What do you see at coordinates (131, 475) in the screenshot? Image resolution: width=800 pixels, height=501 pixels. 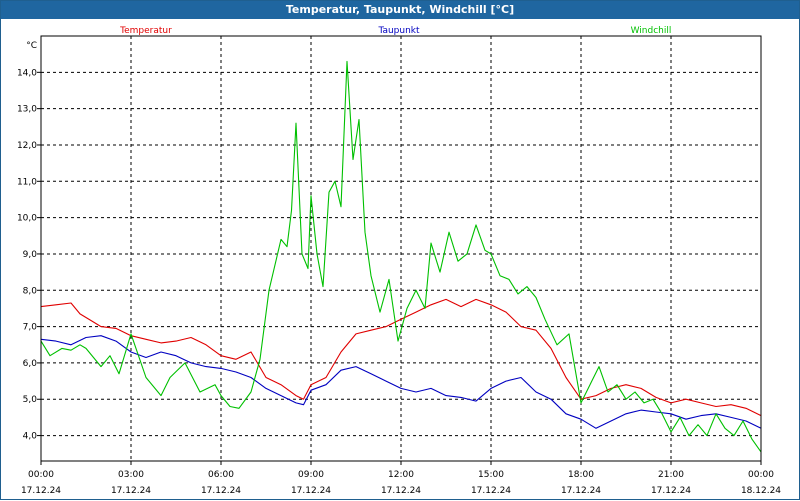 I see `x-tick-time-label: 03:00` at bounding box center [131, 475].